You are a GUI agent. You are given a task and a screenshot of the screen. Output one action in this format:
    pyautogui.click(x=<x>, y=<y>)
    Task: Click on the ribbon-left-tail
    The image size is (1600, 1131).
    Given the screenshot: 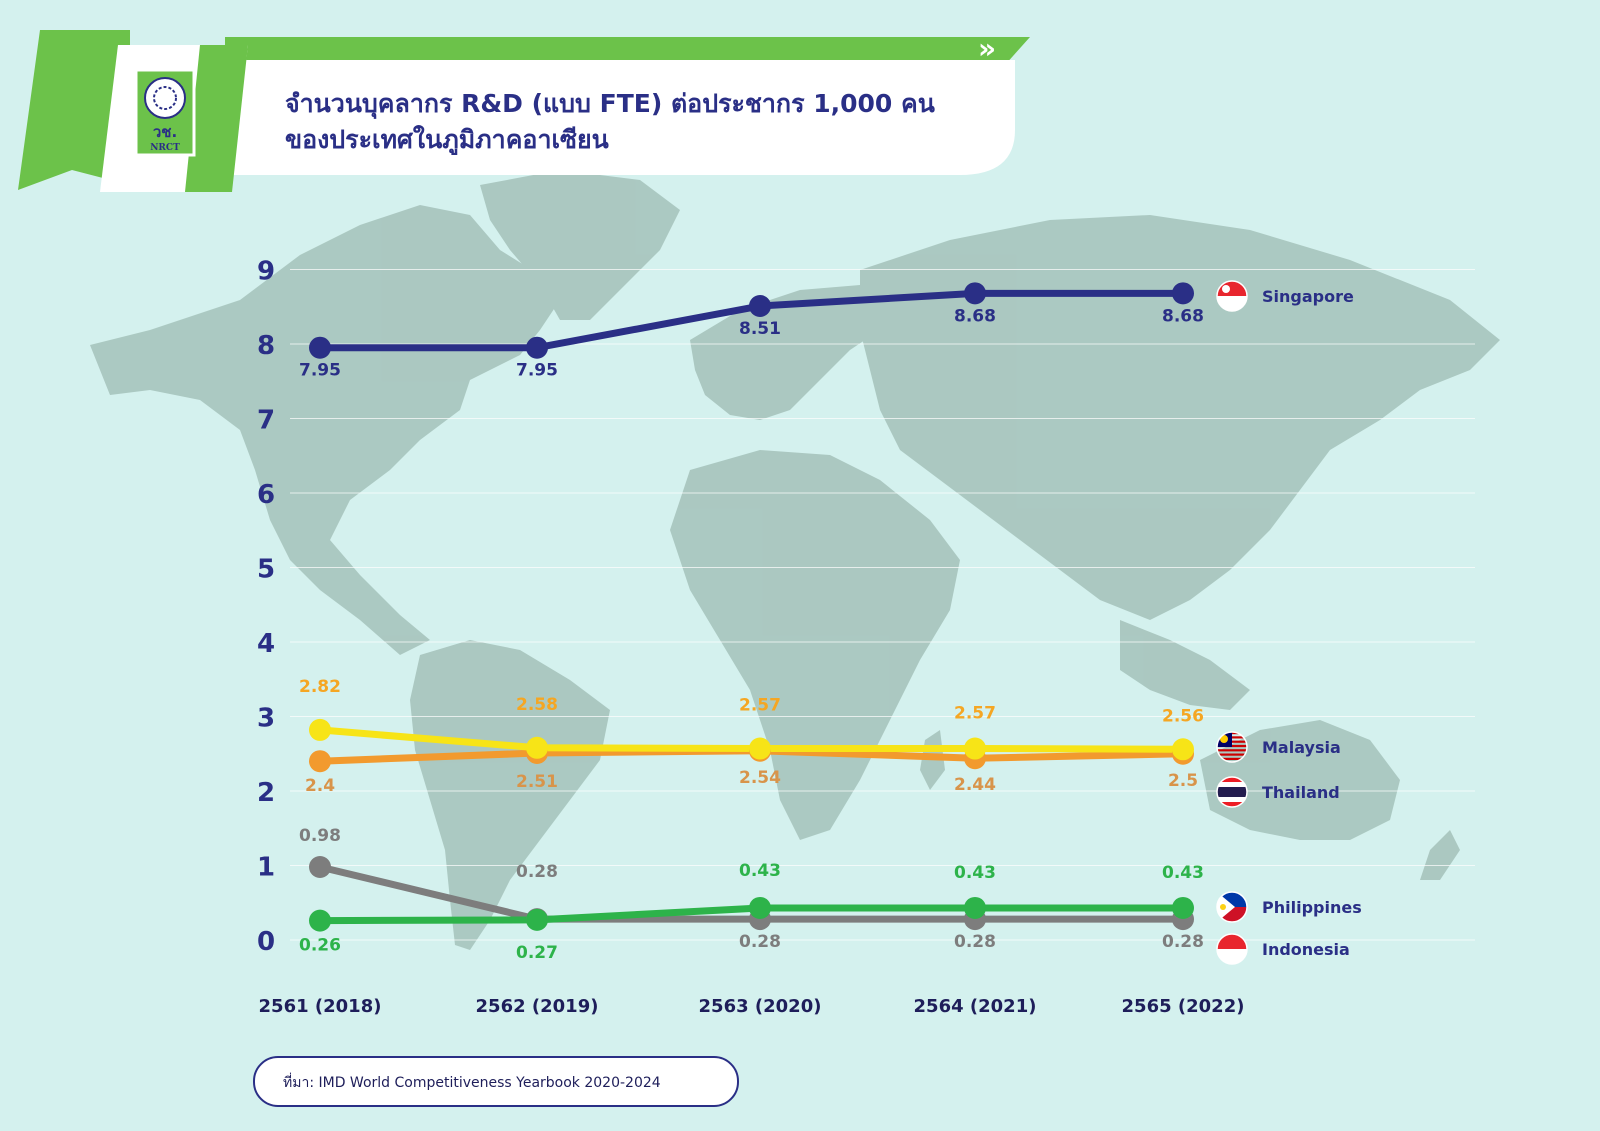 What is the action you would take?
    pyautogui.click(x=74, y=110)
    